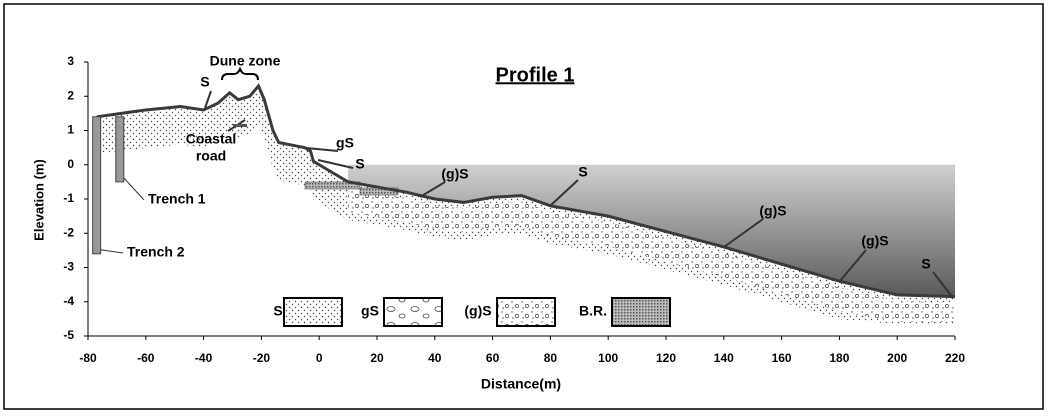 Image resolution: width=1048 pixels, height=419 pixels. I want to click on y-tick-label: 3, so click(70, 61).